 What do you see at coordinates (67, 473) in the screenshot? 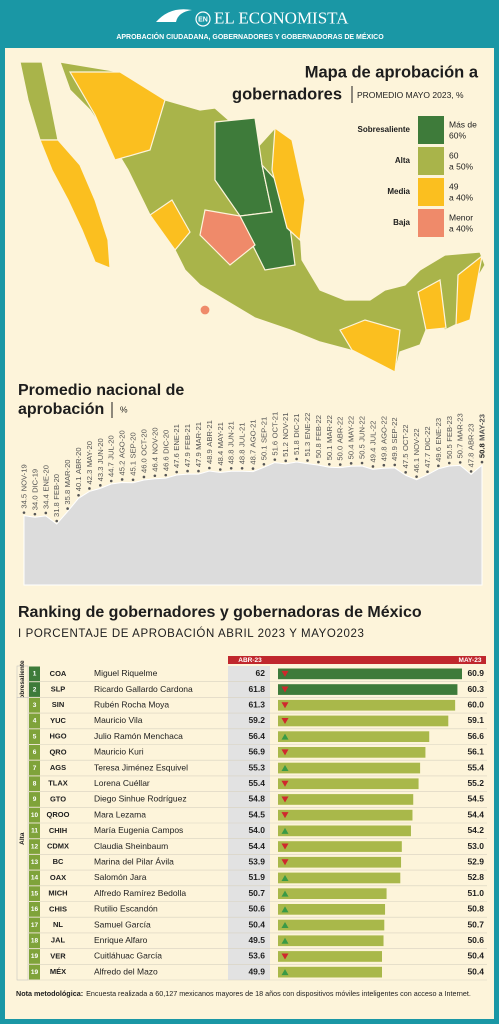
I see `x-label: MAR-20` at bounding box center [67, 473].